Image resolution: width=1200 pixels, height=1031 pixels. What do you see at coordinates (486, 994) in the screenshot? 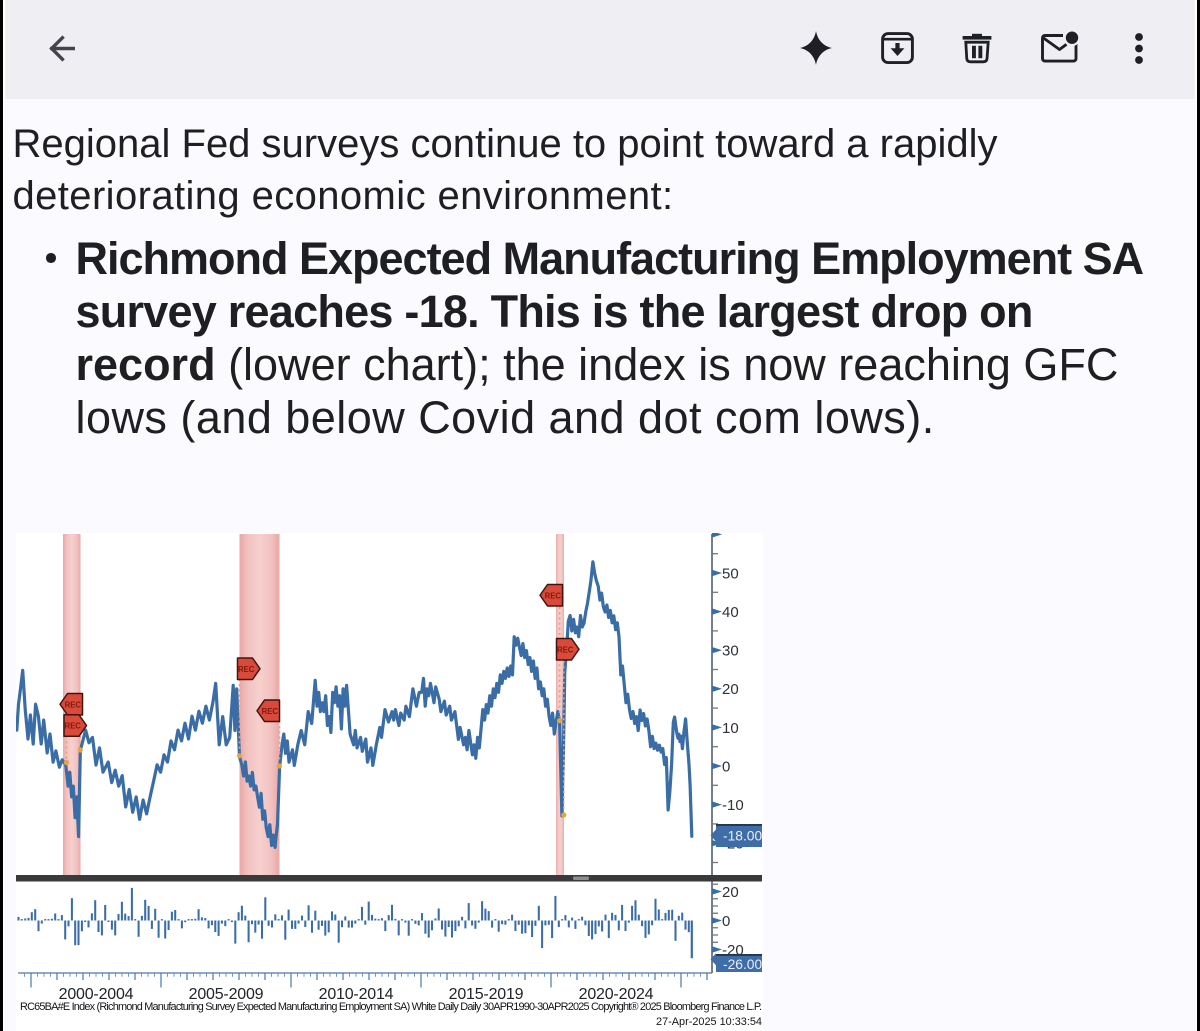
I see `svg-text: 2015-2019` at bounding box center [486, 994].